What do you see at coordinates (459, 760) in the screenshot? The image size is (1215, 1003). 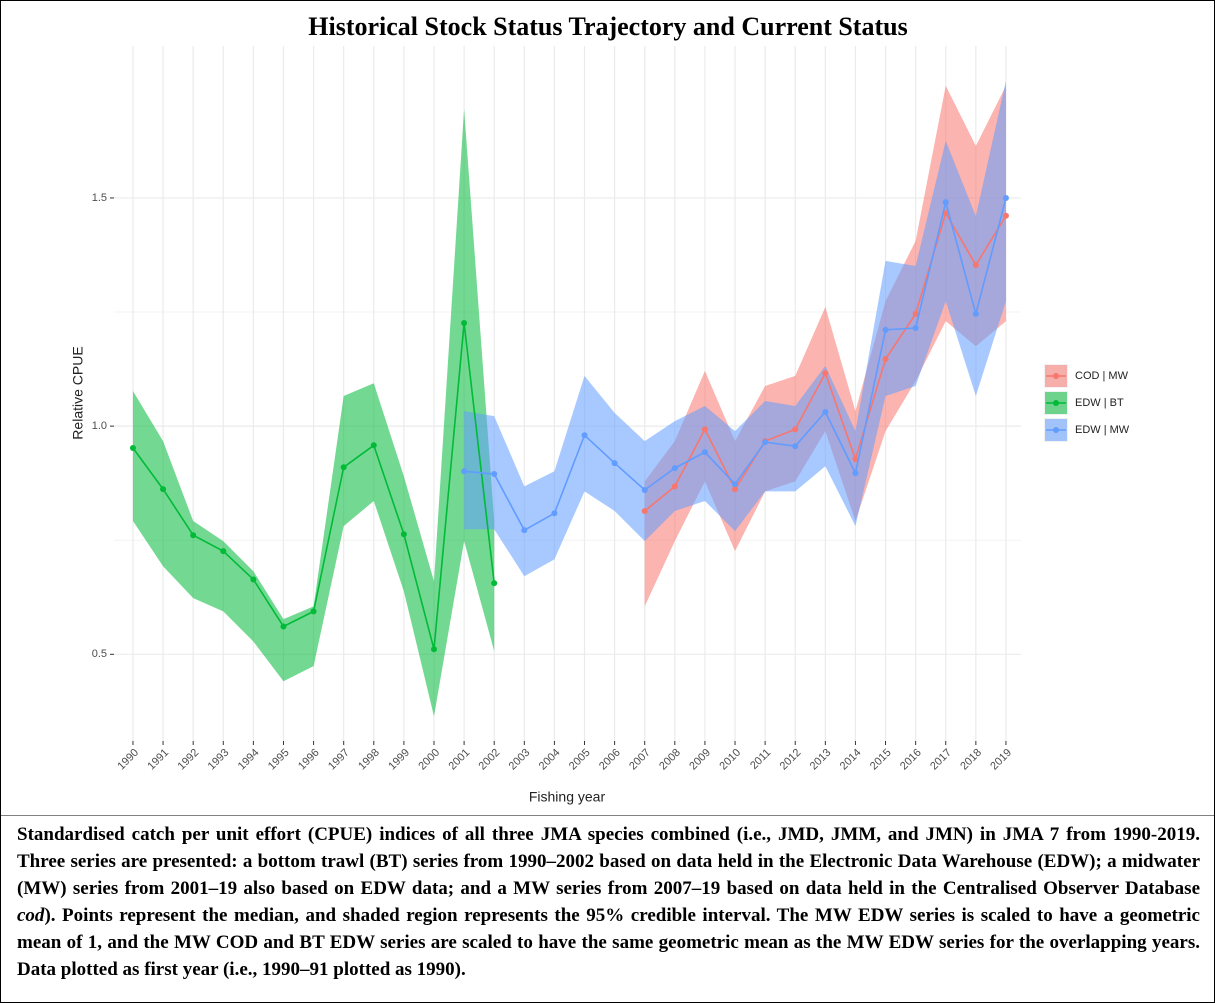 I see `x-tick-label: 2001` at bounding box center [459, 760].